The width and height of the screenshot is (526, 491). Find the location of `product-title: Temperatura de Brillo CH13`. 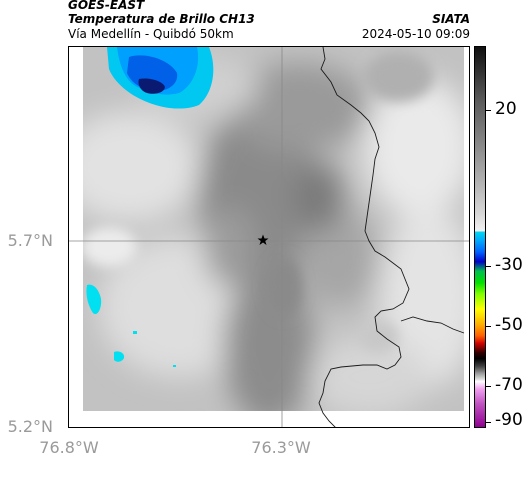

product-title: Temperatura de Brillo CH13 is located at coordinates (161, 19).